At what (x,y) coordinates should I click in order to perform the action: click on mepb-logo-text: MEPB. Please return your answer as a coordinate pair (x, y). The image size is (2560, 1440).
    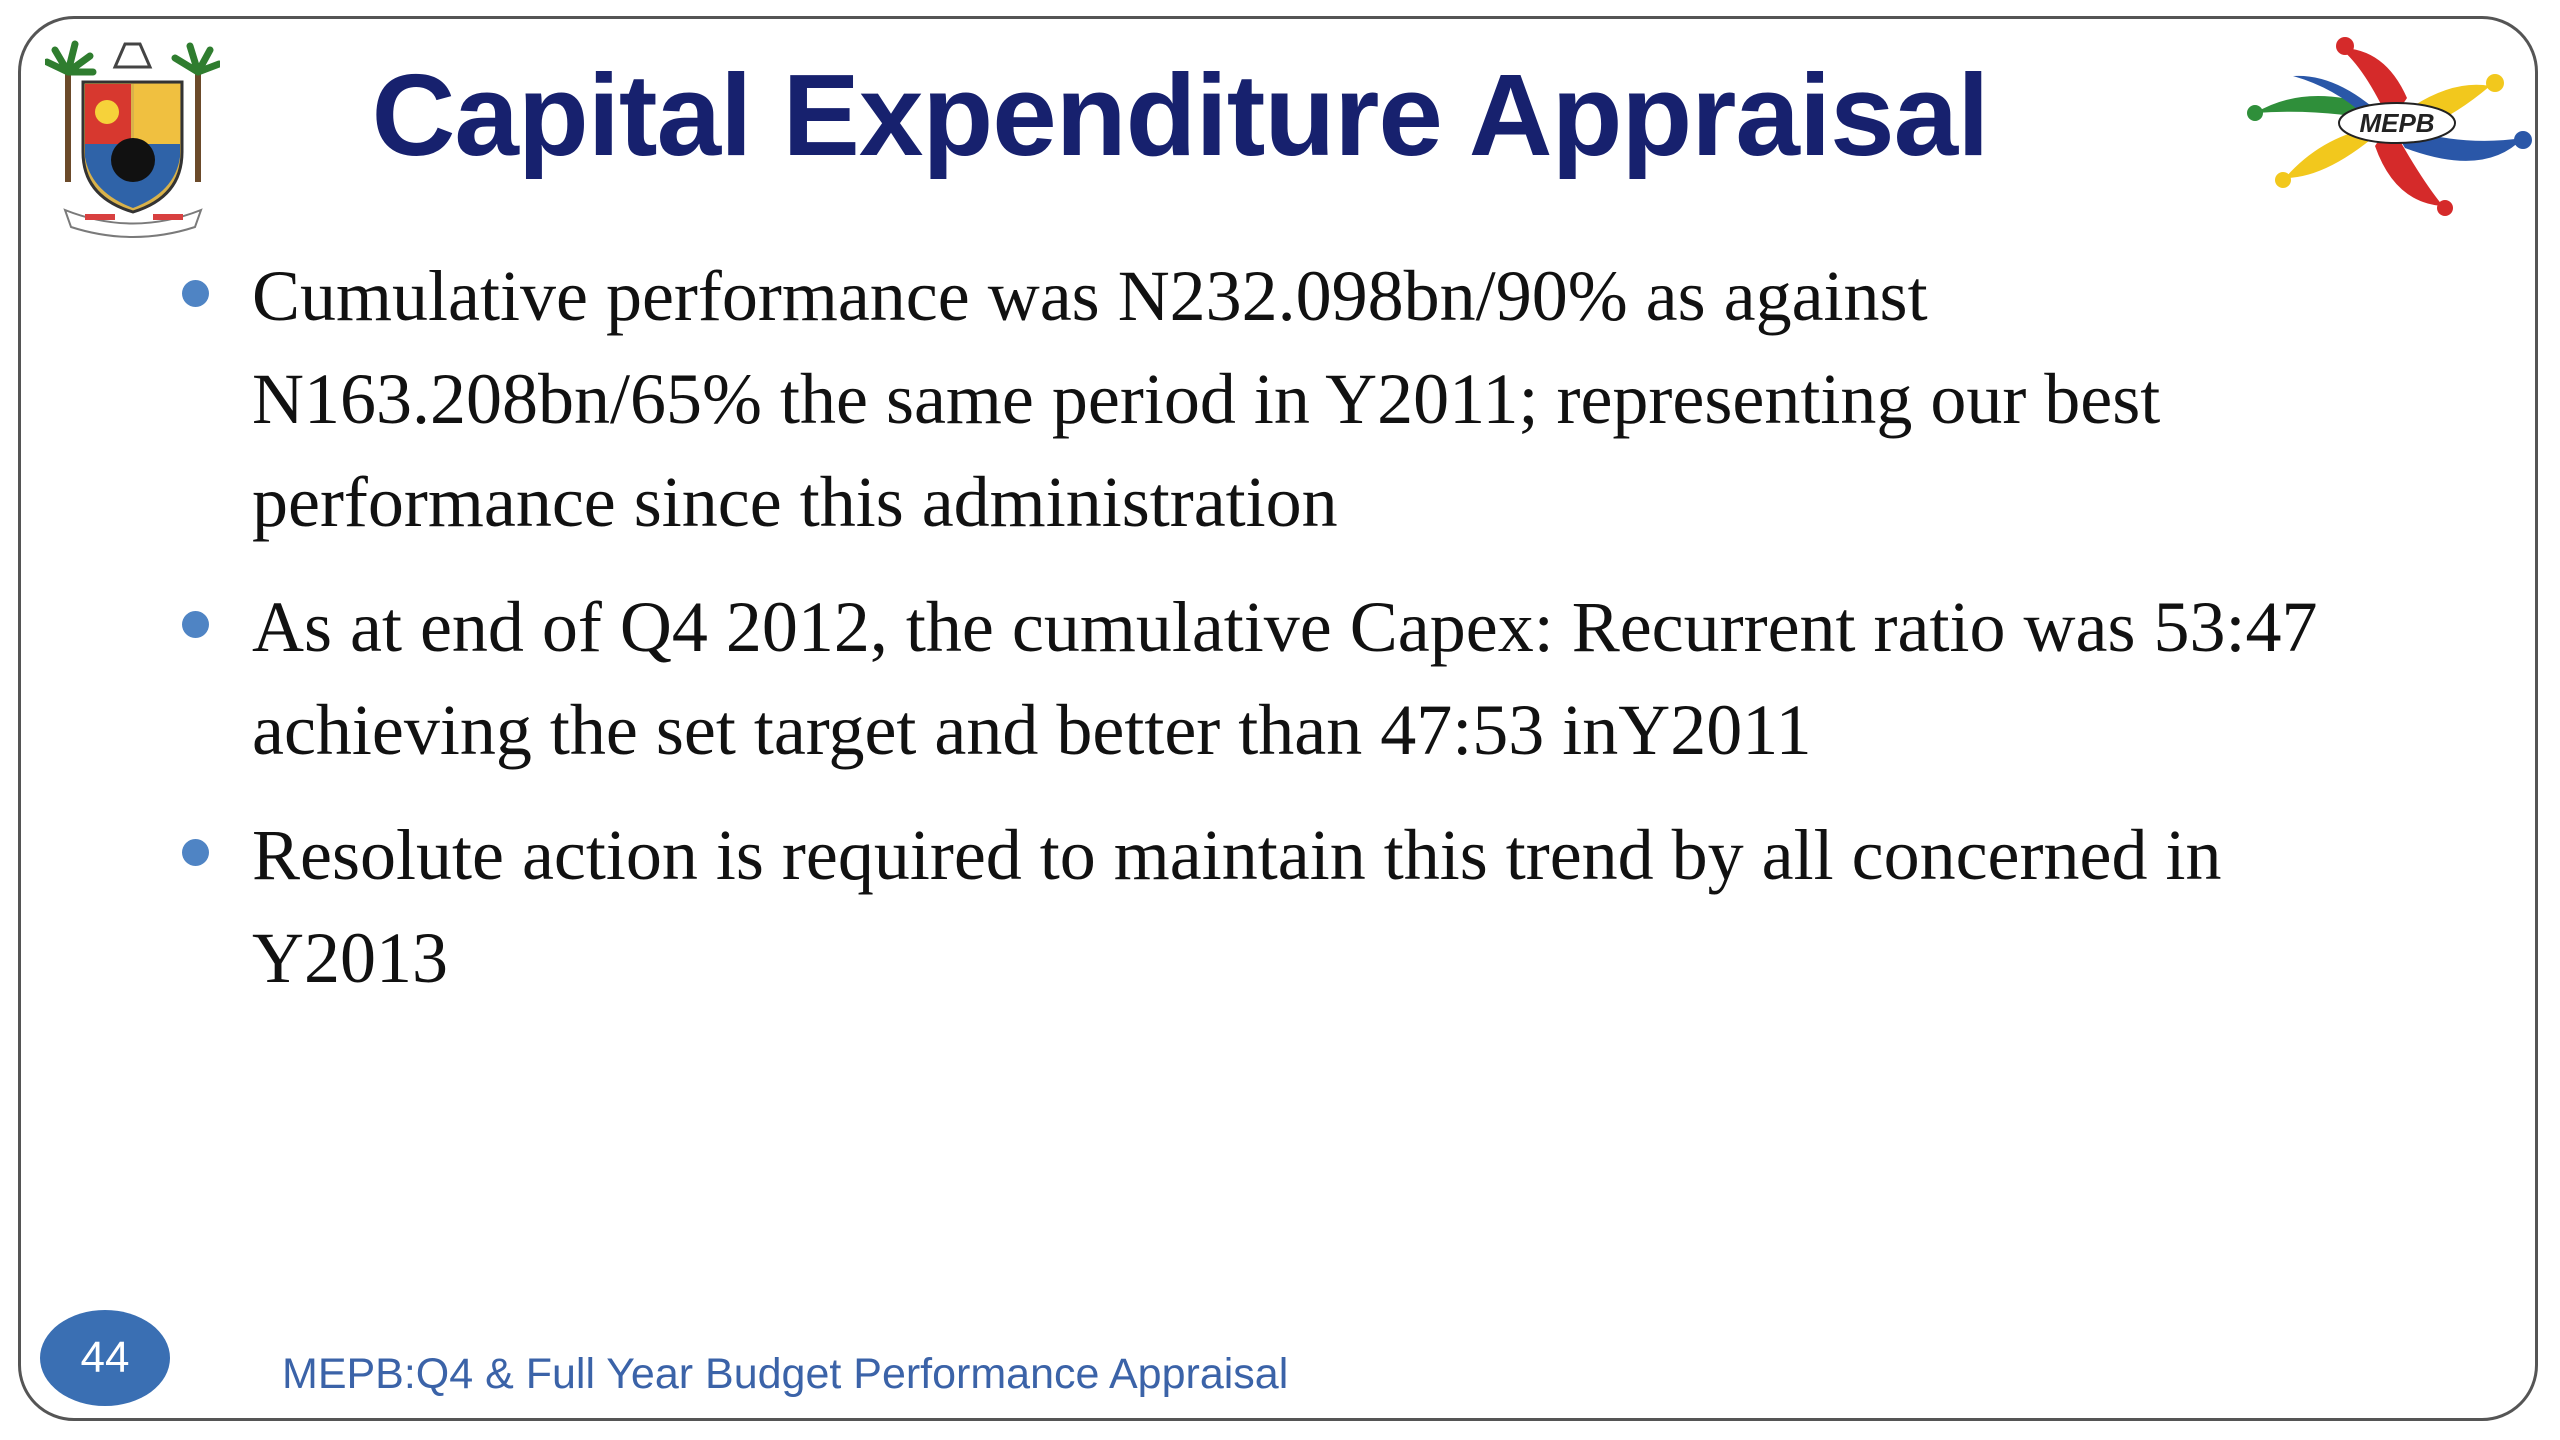
    Looking at the image, I should click on (2396, 123).